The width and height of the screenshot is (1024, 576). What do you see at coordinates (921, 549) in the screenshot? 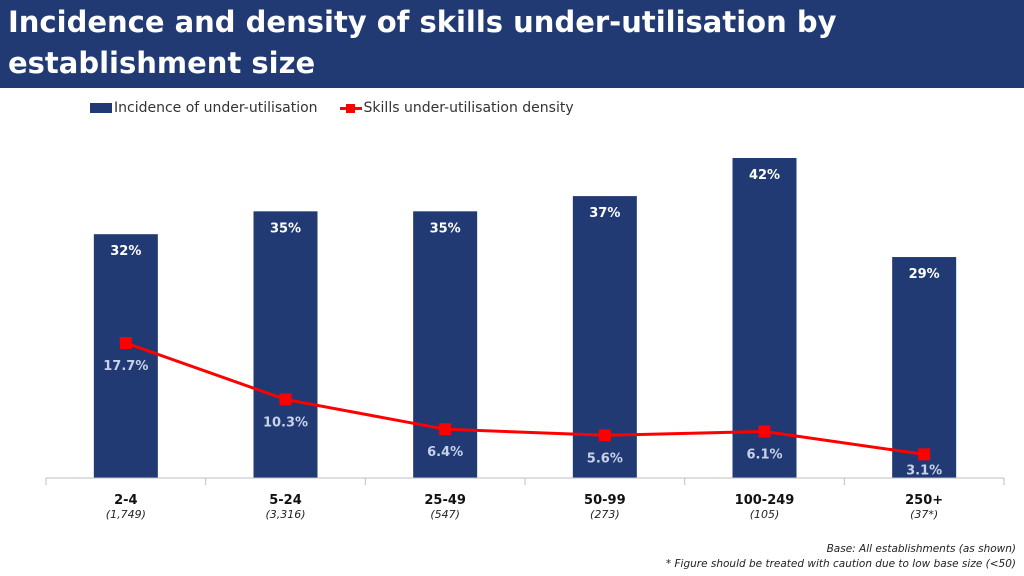
I see `footnote-base: Base: All establishments (as shown)` at bounding box center [921, 549].